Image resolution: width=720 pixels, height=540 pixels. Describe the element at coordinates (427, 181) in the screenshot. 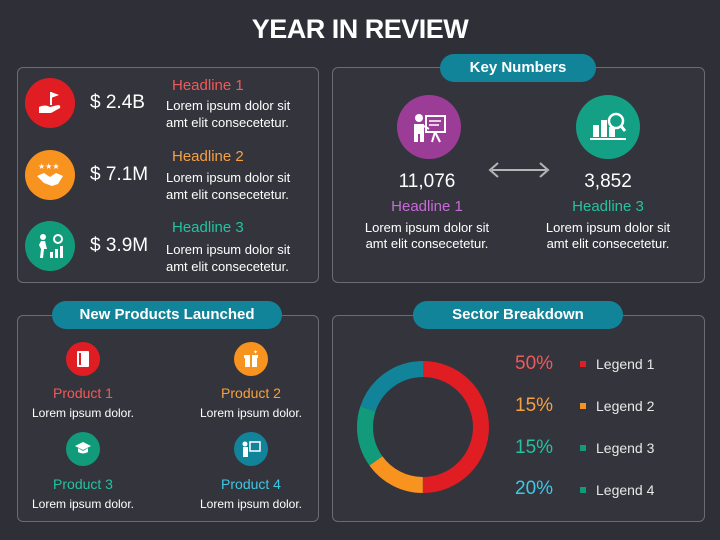

I see `key-number-left-value: 11,076` at that location.